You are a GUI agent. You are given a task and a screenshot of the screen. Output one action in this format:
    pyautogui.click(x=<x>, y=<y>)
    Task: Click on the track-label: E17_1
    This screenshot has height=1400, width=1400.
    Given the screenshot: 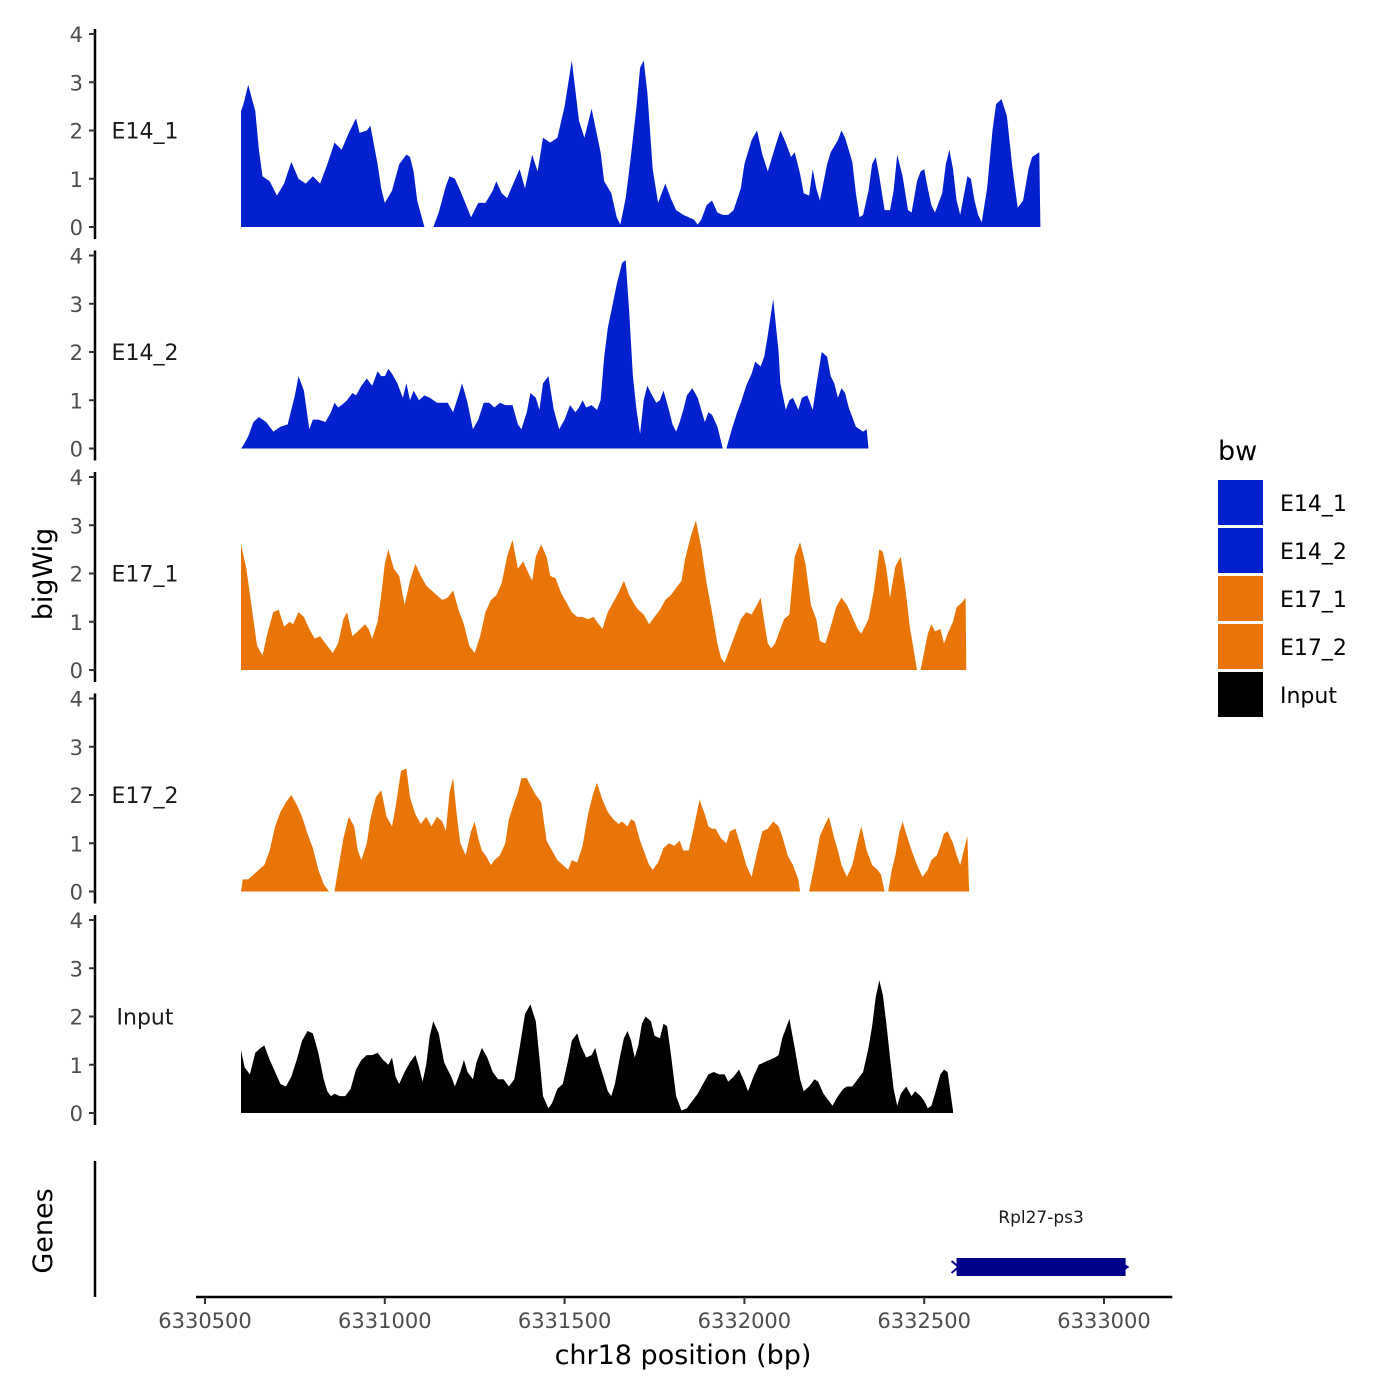 What is the action you would take?
    pyautogui.click(x=145, y=575)
    